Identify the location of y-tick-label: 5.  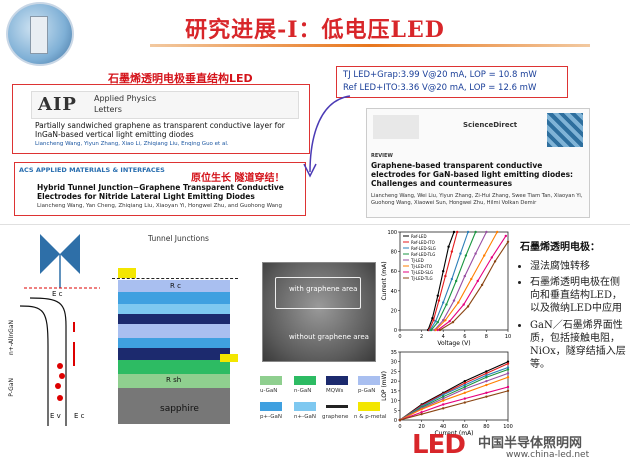
(395, 411).